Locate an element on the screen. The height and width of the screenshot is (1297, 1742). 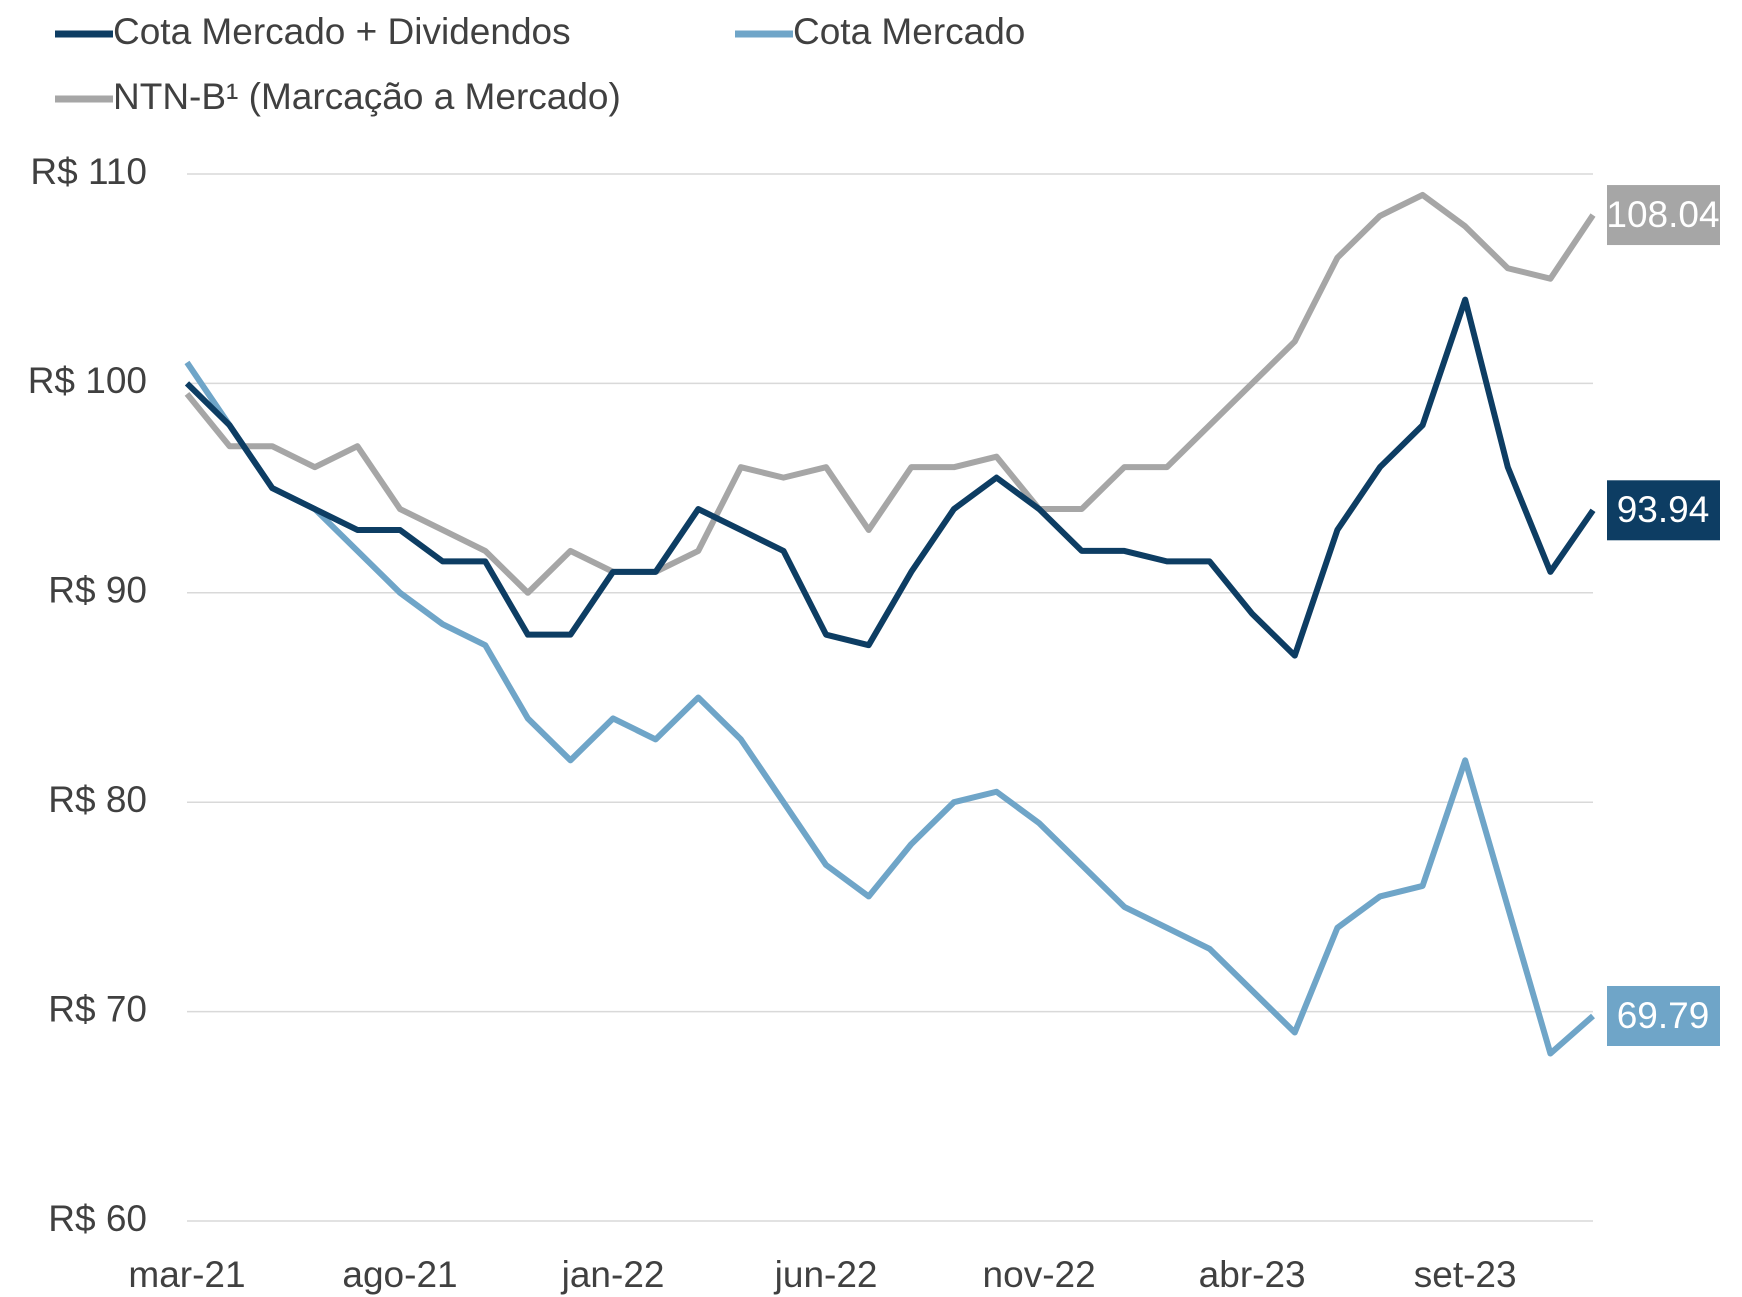
value-label: 108.04 is located at coordinates (1662, 214).